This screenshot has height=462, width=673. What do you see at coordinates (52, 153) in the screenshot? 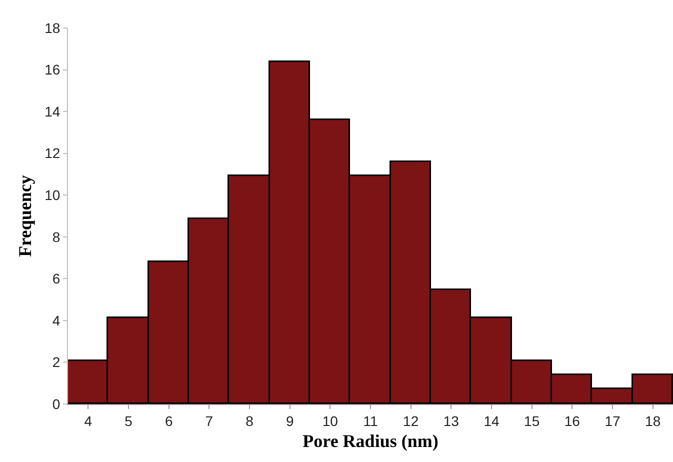
I see `y-tick-label: 12` at bounding box center [52, 153].